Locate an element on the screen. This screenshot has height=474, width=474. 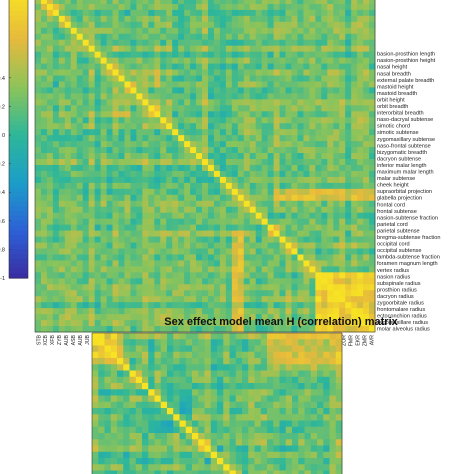
colorbar-tick-label: -0.6 is located at coordinates (2, 222).